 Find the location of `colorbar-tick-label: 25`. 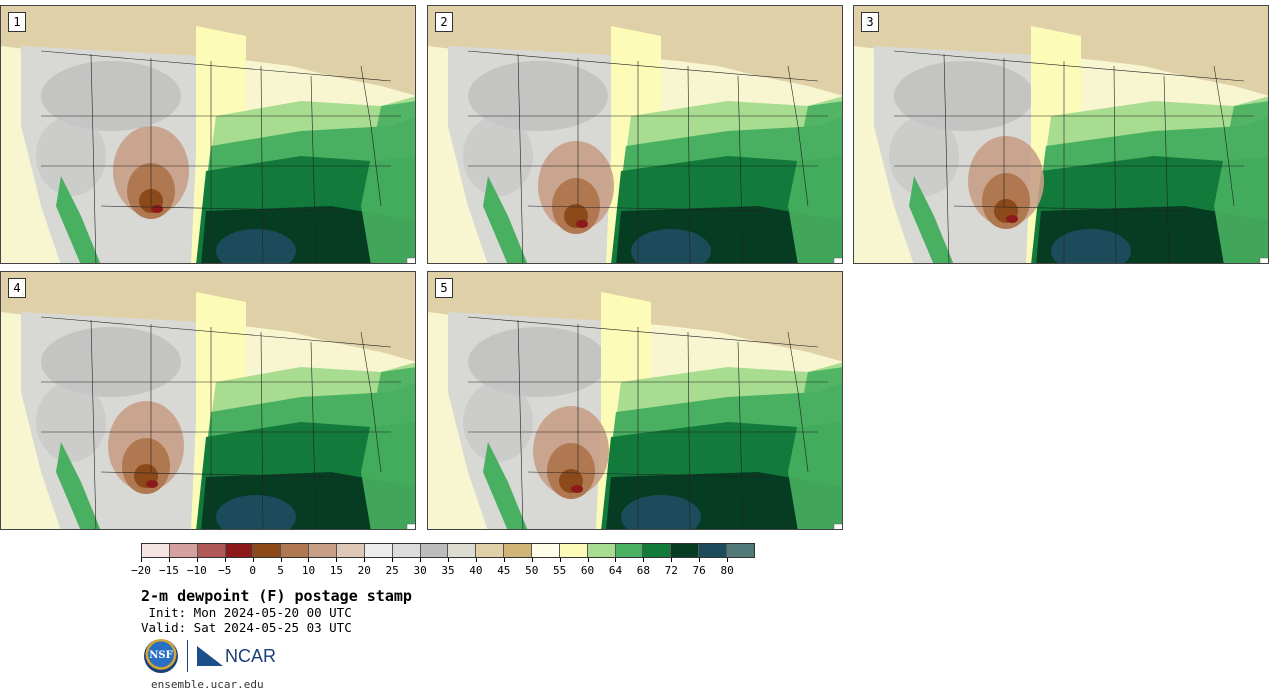

colorbar-tick-label: 25 is located at coordinates (392, 570).